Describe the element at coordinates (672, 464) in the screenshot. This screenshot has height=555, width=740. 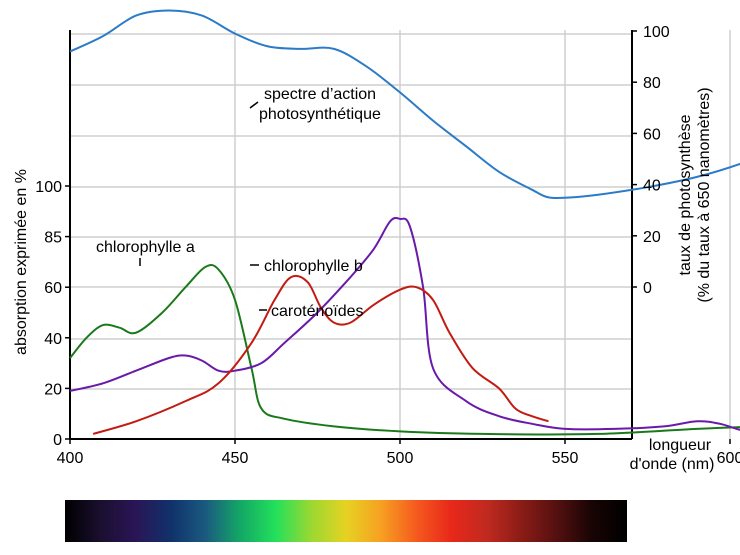
I see `x-axis-title-line2: d'onde (nm)` at that location.